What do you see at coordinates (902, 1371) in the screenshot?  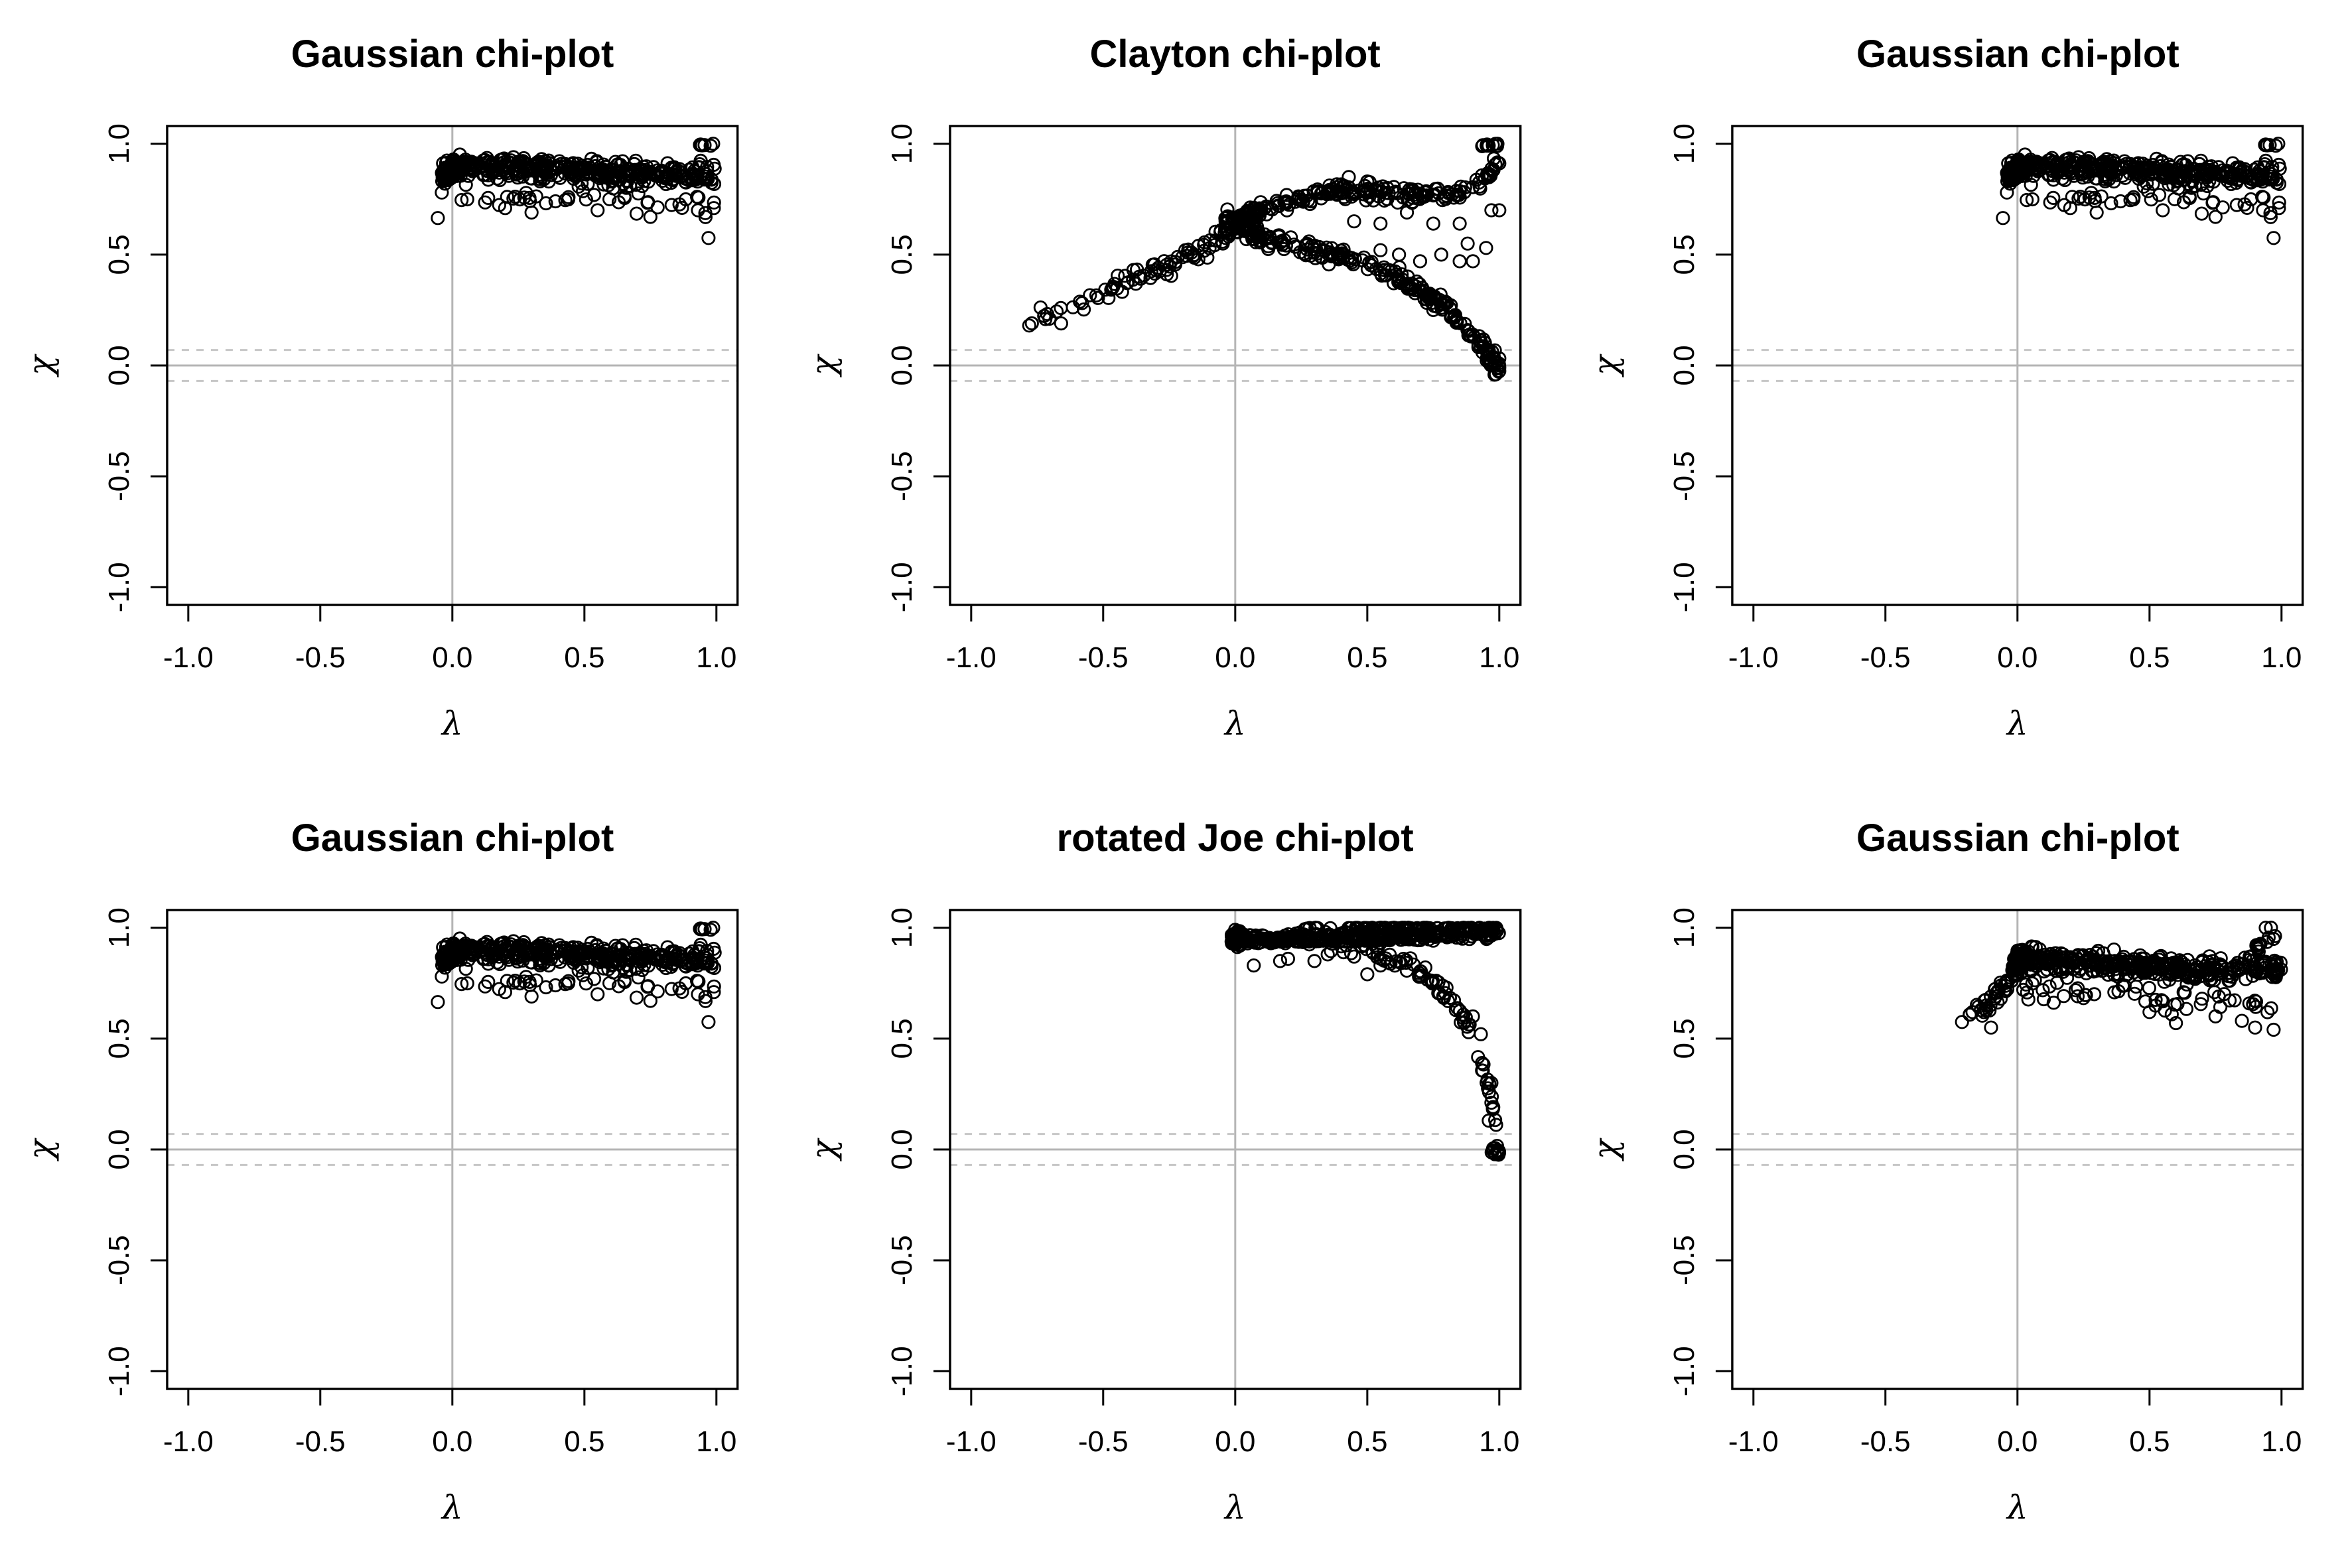 I see `y-tick-label: -1.0` at bounding box center [902, 1371].